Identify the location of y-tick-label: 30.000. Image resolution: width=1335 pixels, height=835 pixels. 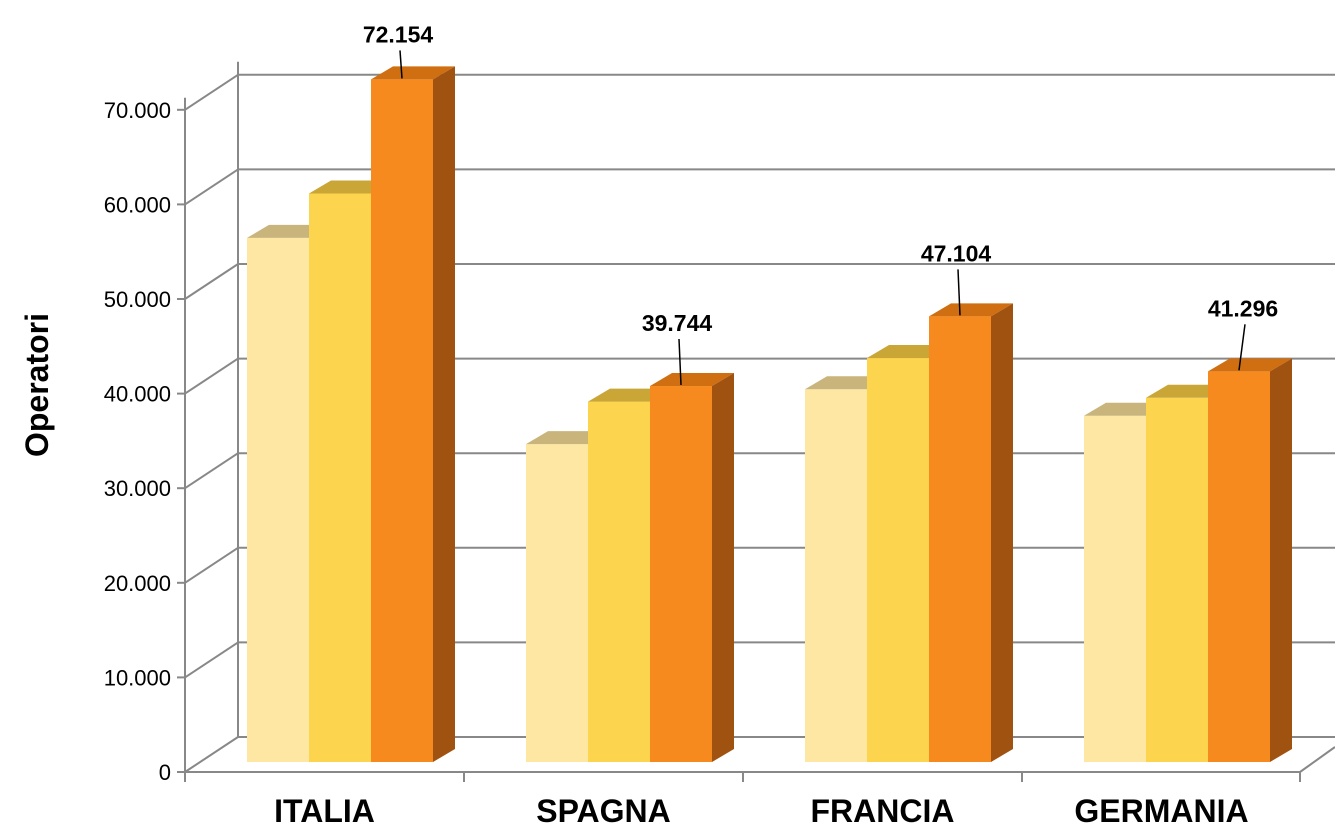
(137, 488).